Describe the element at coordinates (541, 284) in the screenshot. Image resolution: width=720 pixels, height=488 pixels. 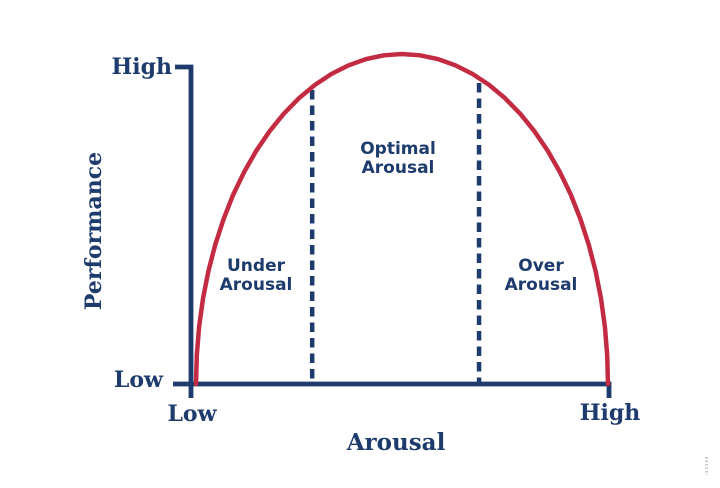
I see `annotation-over-line2: Arousal` at that location.